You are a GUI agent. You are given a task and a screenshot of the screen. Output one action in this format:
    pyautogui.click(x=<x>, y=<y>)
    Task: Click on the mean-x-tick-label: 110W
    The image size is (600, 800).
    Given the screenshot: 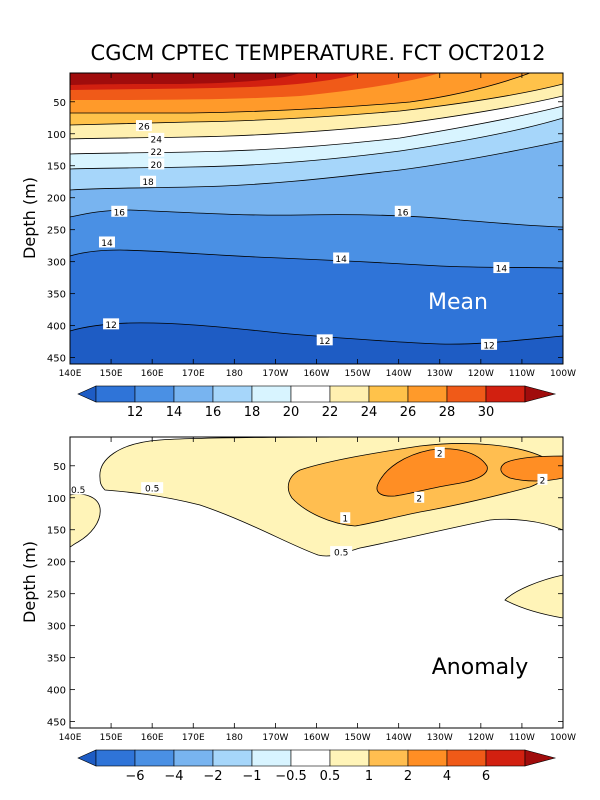 What is the action you would take?
    pyautogui.click(x=522, y=374)
    